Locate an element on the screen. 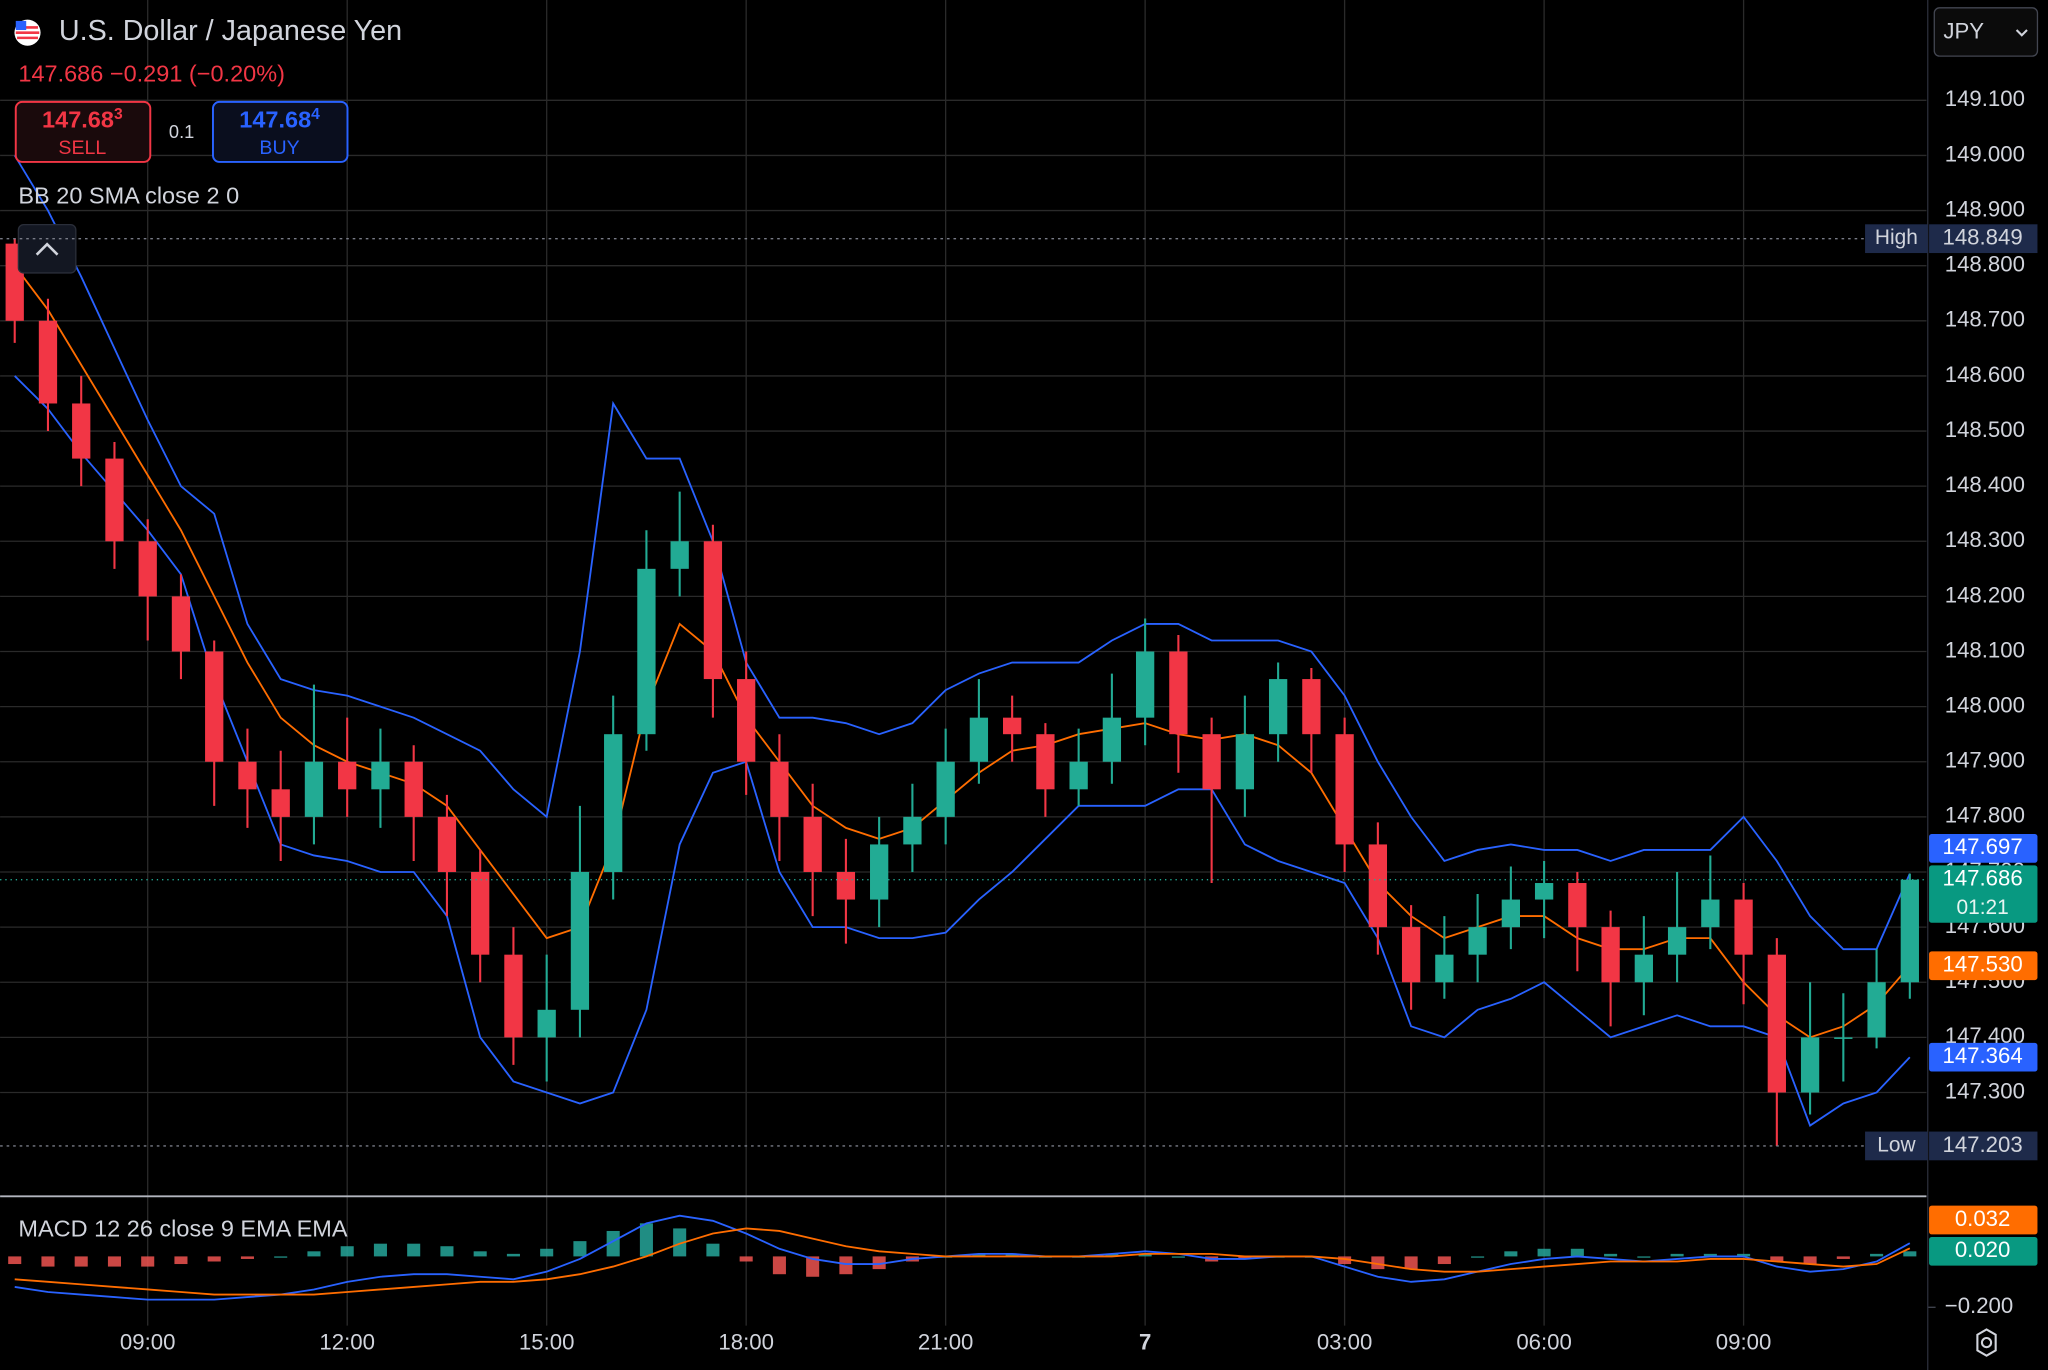 The image size is (2048, 1370). sell-button-box is located at coordinates (83, 131).